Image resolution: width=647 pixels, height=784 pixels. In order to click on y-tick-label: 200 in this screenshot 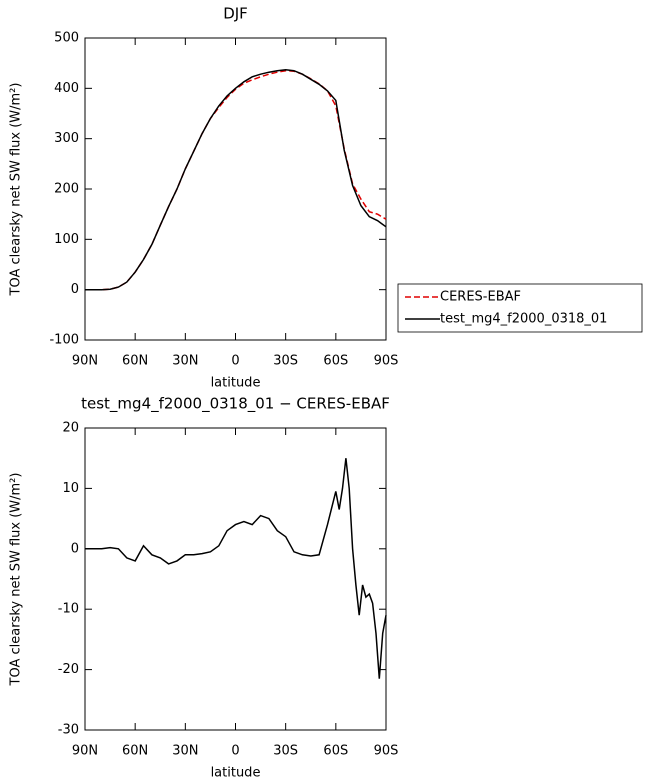, I will do `click(66, 189)`.